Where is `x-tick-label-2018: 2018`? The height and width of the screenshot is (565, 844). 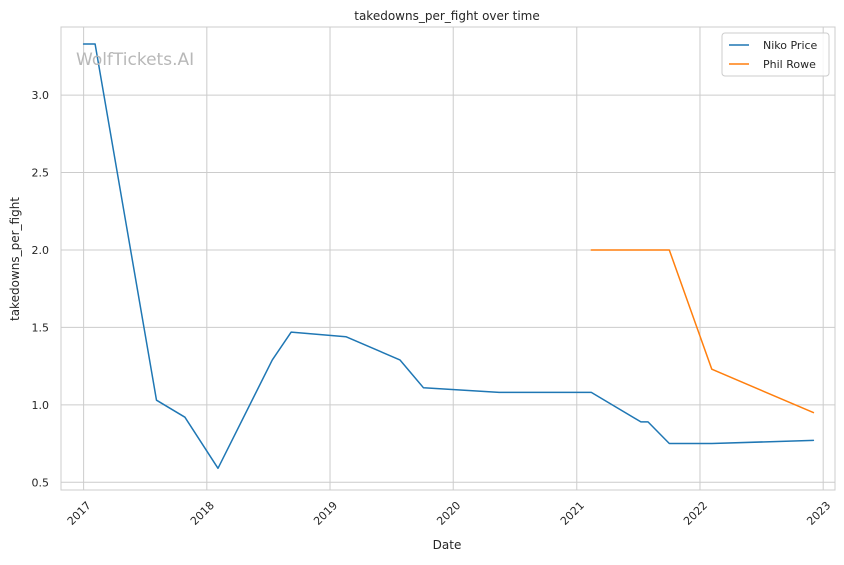
x-tick-label-2018: 2018 is located at coordinates (202, 513).